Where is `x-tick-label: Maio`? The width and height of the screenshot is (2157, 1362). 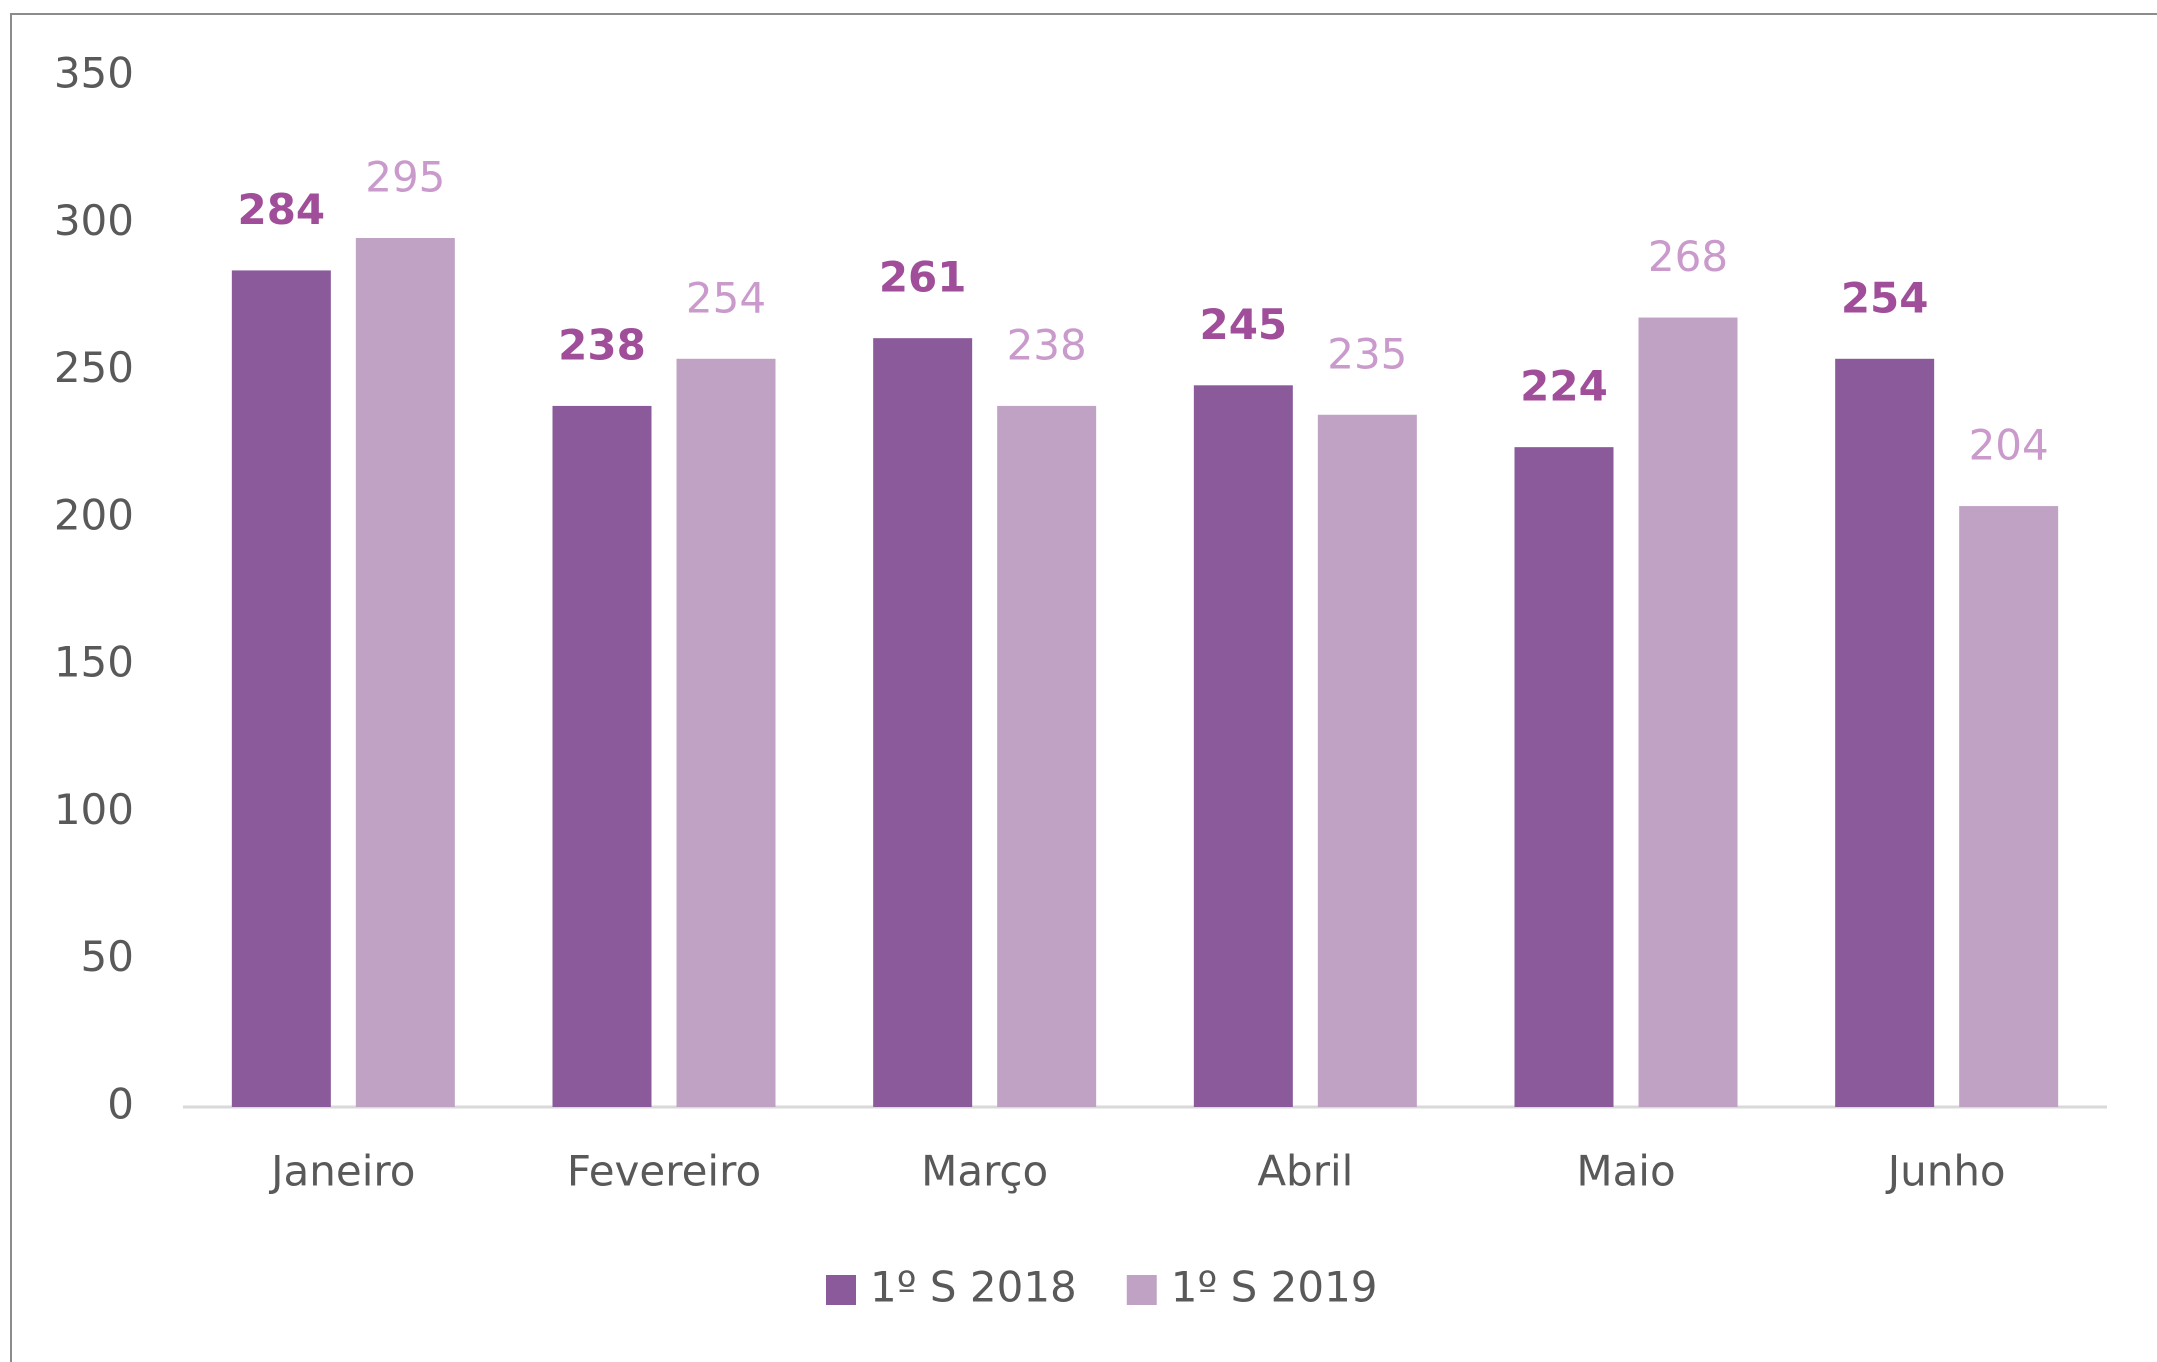
x-tick-label: Maio is located at coordinates (1625, 1171).